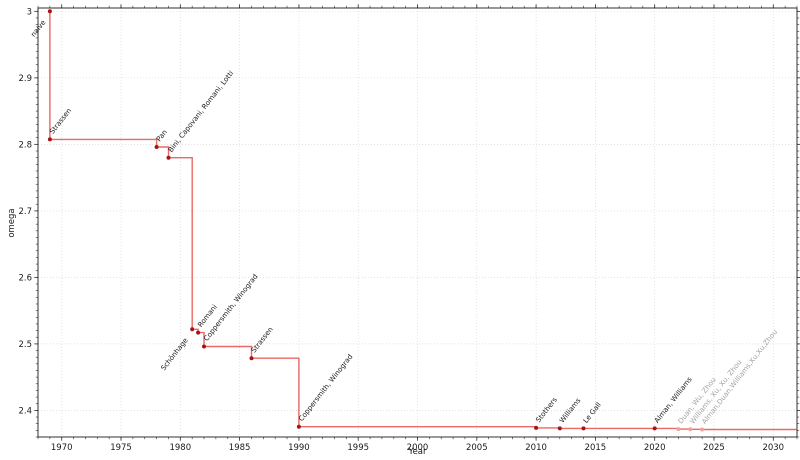 The height and width of the screenshot is (460, 800). I want to click on y-tick-label: 2.5, so click(25, 345).